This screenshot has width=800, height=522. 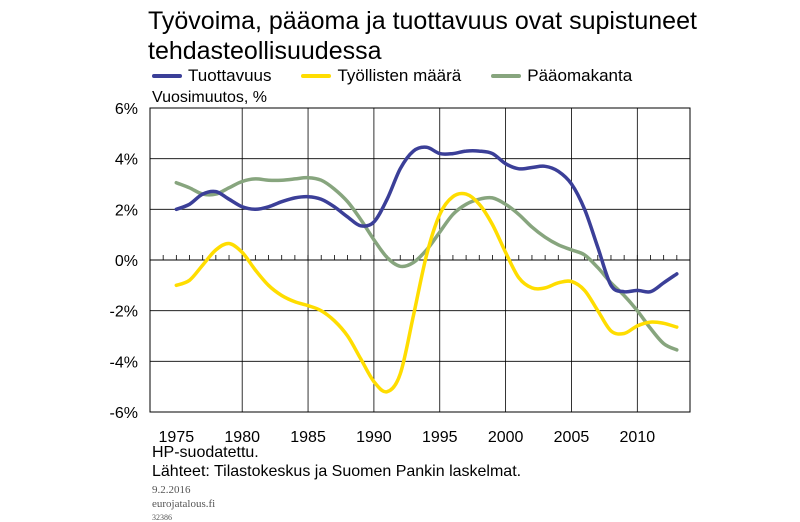 I want to click on legend-label-paaomakanta: Pääomakanta, so click(x=580, y=75).